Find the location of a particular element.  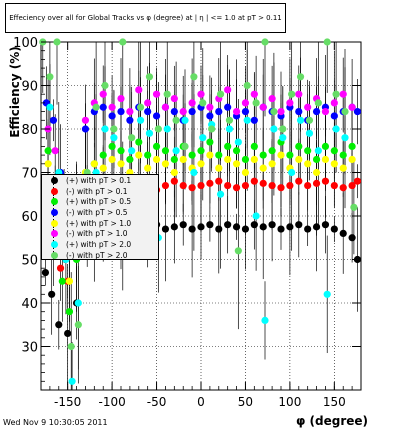

y-tick-label: 100 is located at coordinates (25, 43).